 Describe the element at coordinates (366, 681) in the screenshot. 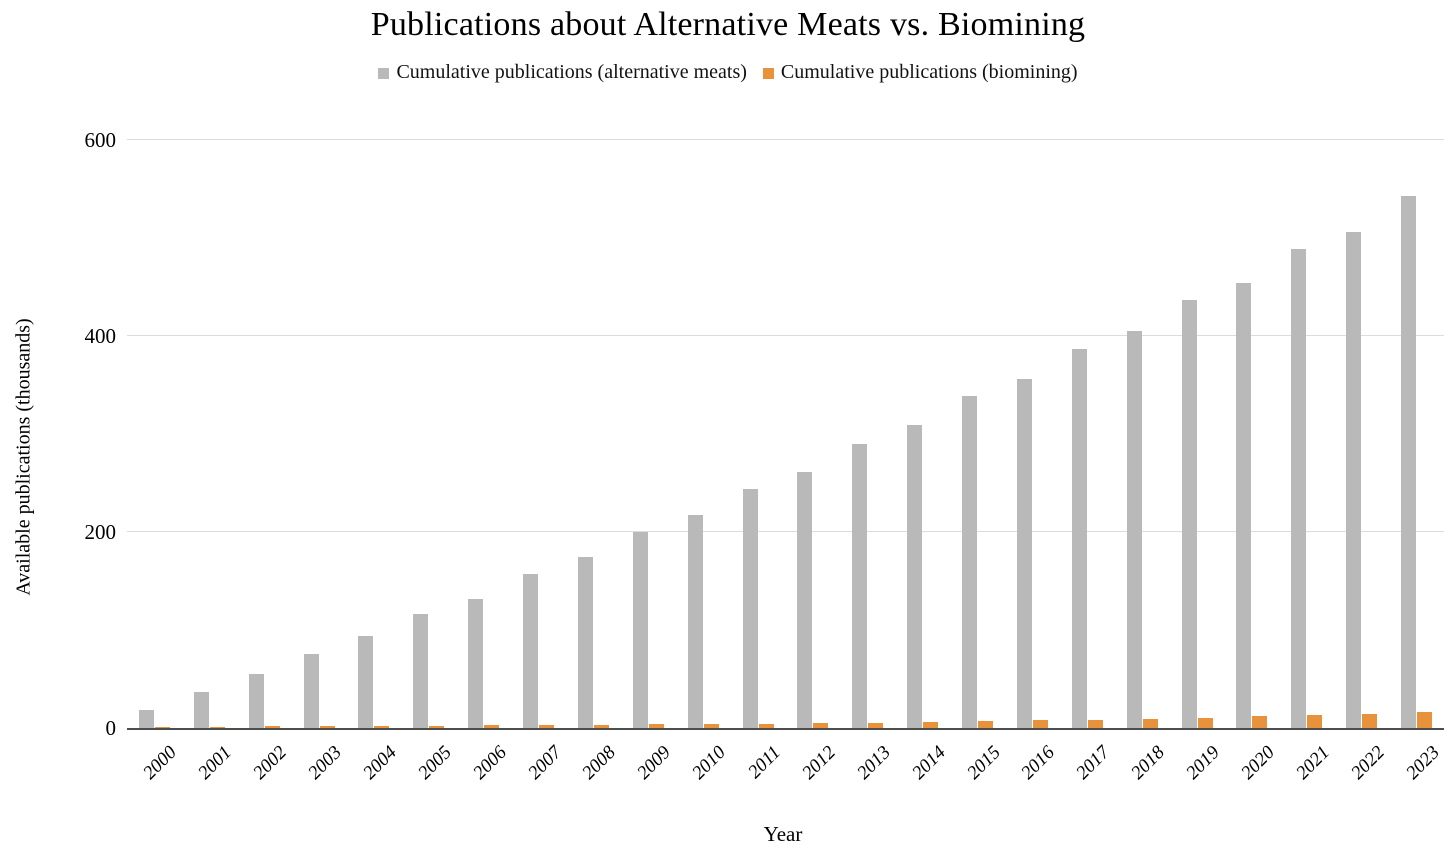

I see `bar-alternative-meats-2004` at that location.